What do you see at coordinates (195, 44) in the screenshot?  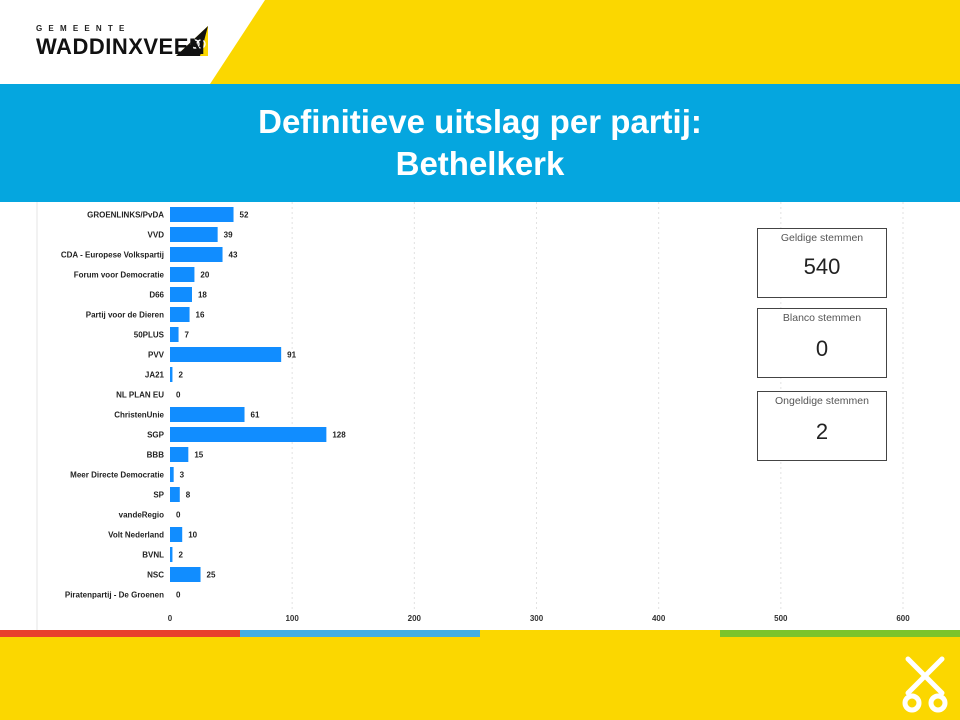 I see `logo-key-icon` at bounding box center [195, 44].